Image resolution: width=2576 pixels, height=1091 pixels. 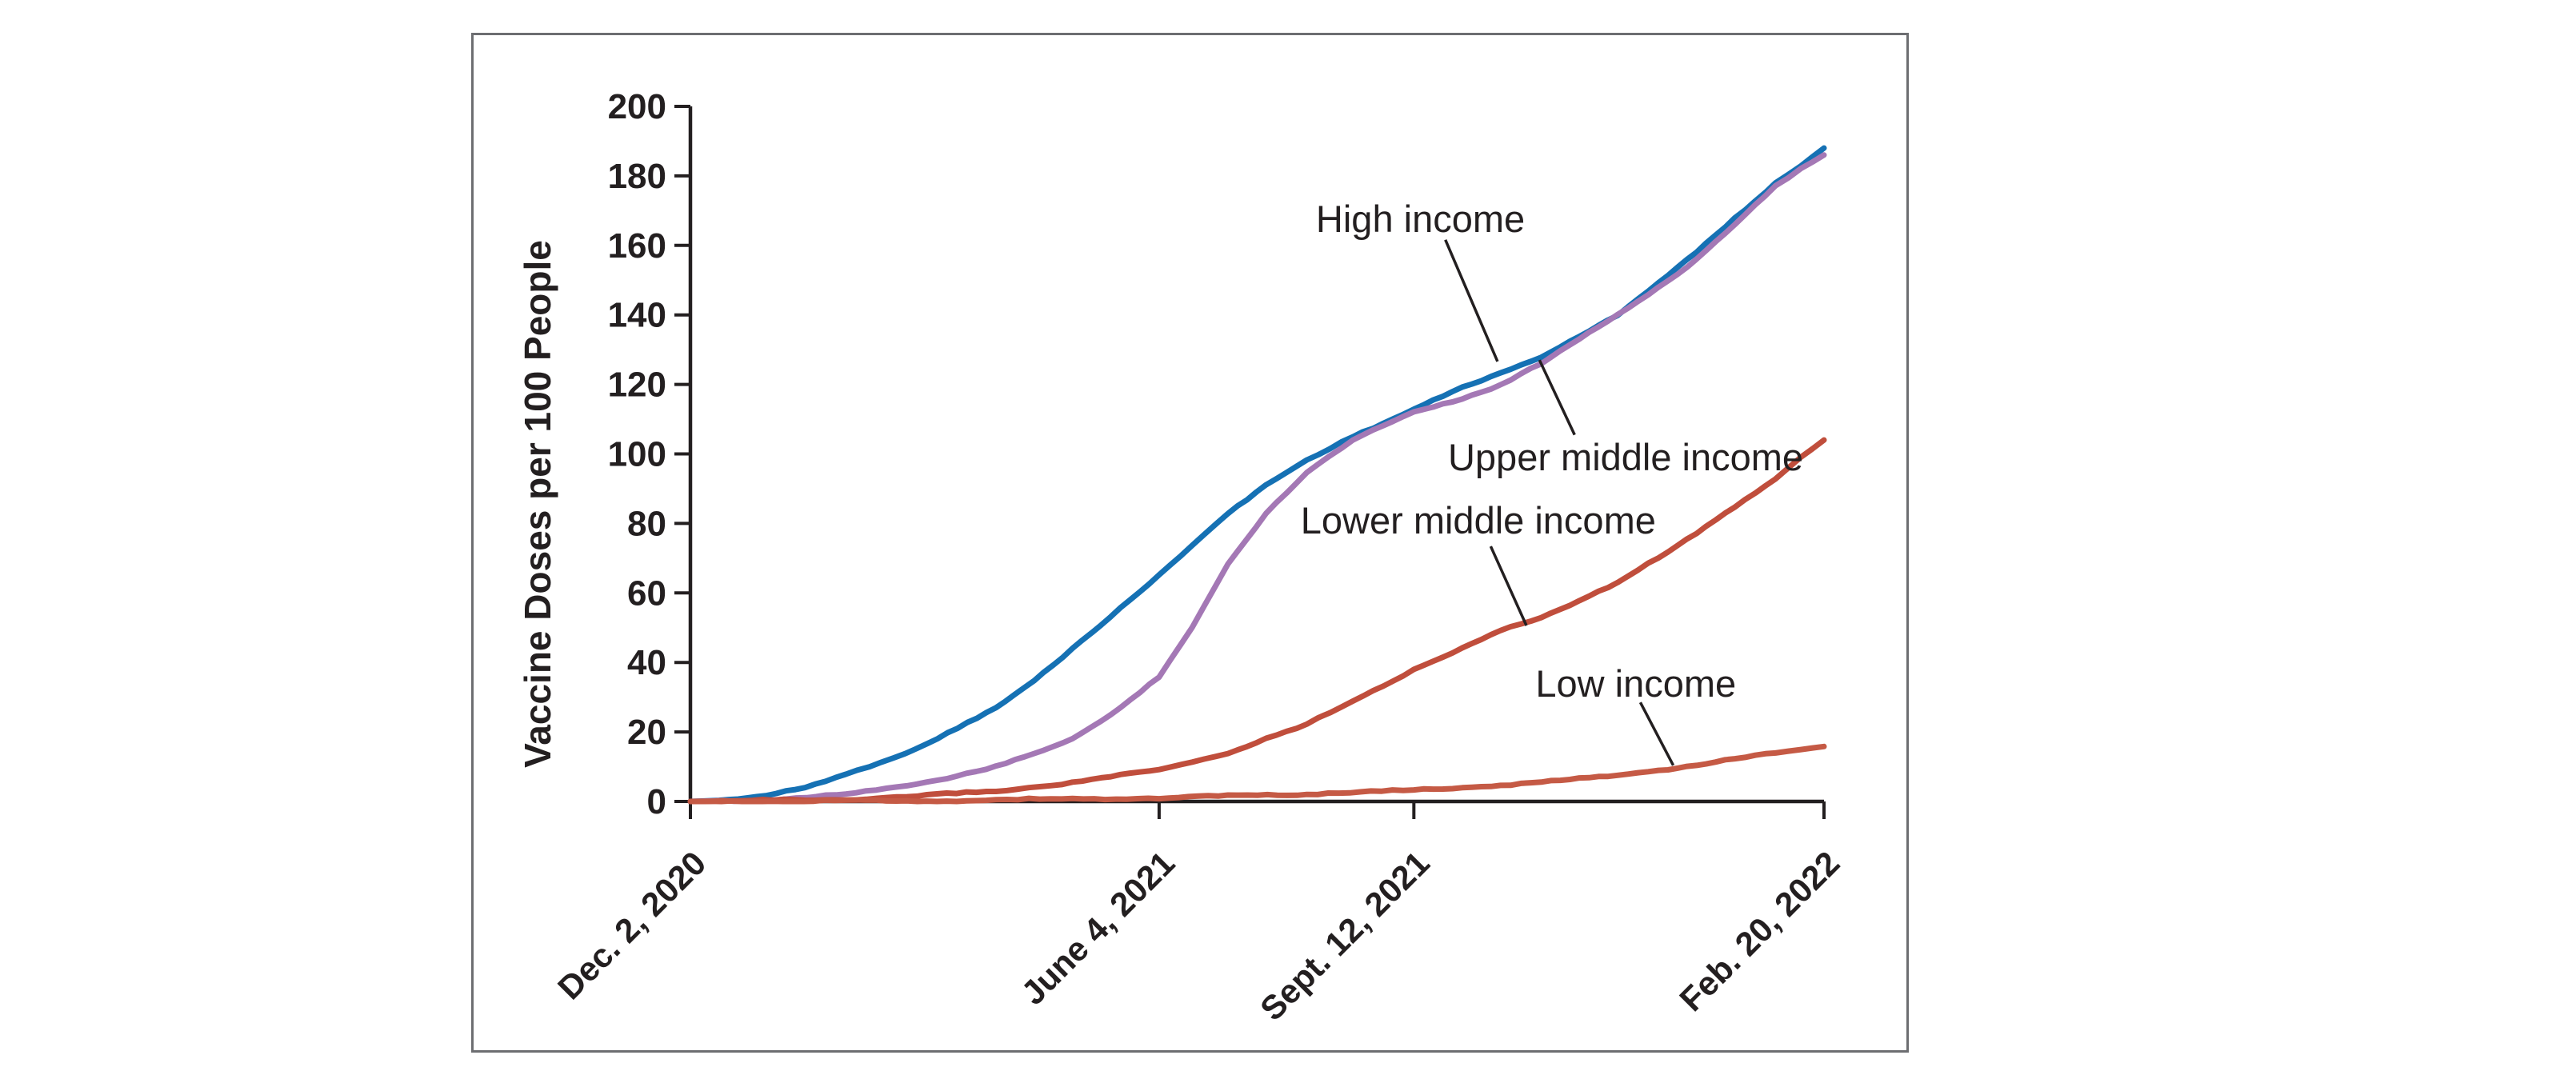 What do you see at coordinates (646, 523) in the screenshot?
I see `y-tick-label: 80` at bounding box center [646, 523].